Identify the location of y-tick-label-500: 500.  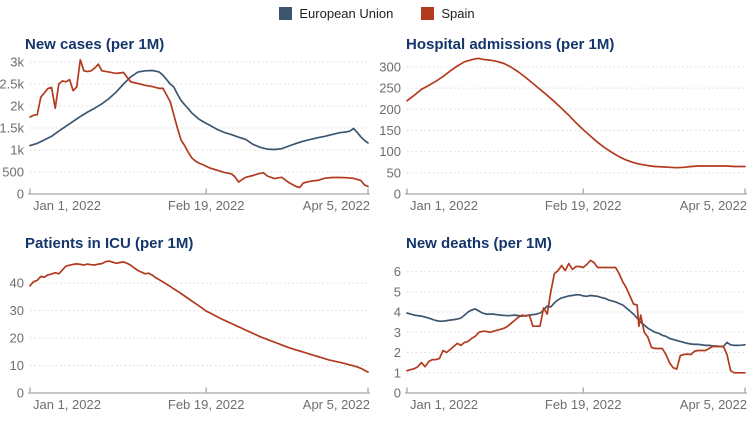
(13, 171).